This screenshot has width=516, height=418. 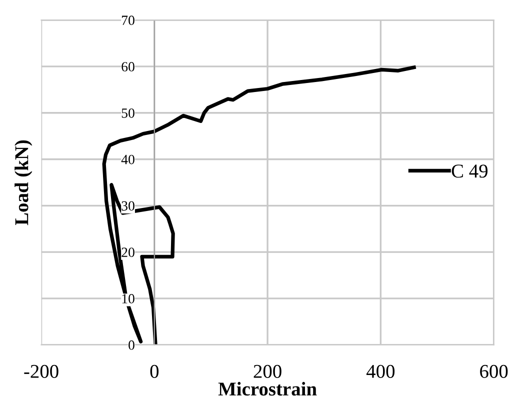 I want to click on y-tick-label: 50, so click(x=128, y=113).